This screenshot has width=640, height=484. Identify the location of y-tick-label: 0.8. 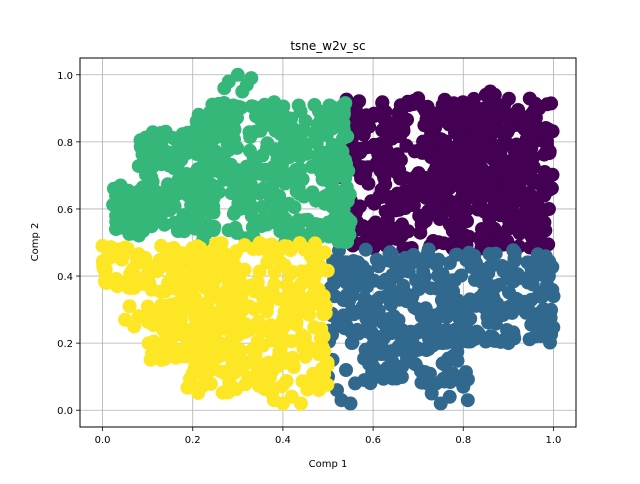
(65, 143).